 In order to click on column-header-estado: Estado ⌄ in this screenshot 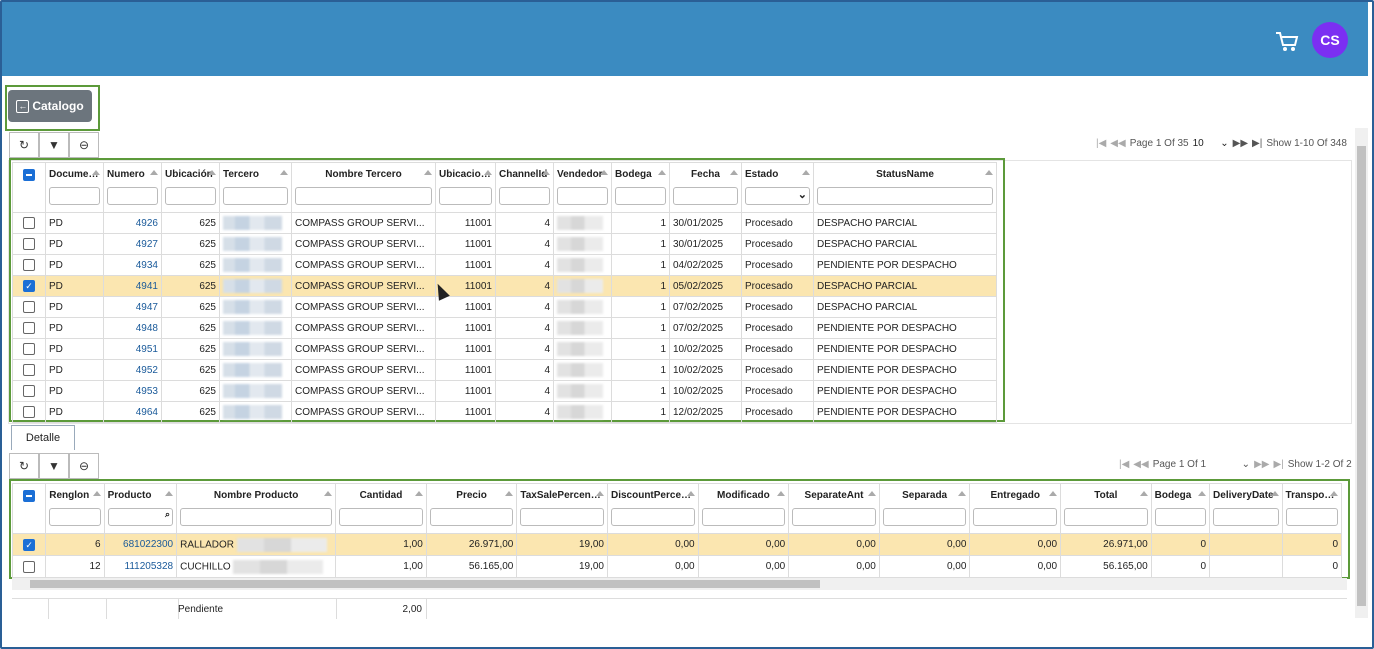, I will do `click(777, 187)`.